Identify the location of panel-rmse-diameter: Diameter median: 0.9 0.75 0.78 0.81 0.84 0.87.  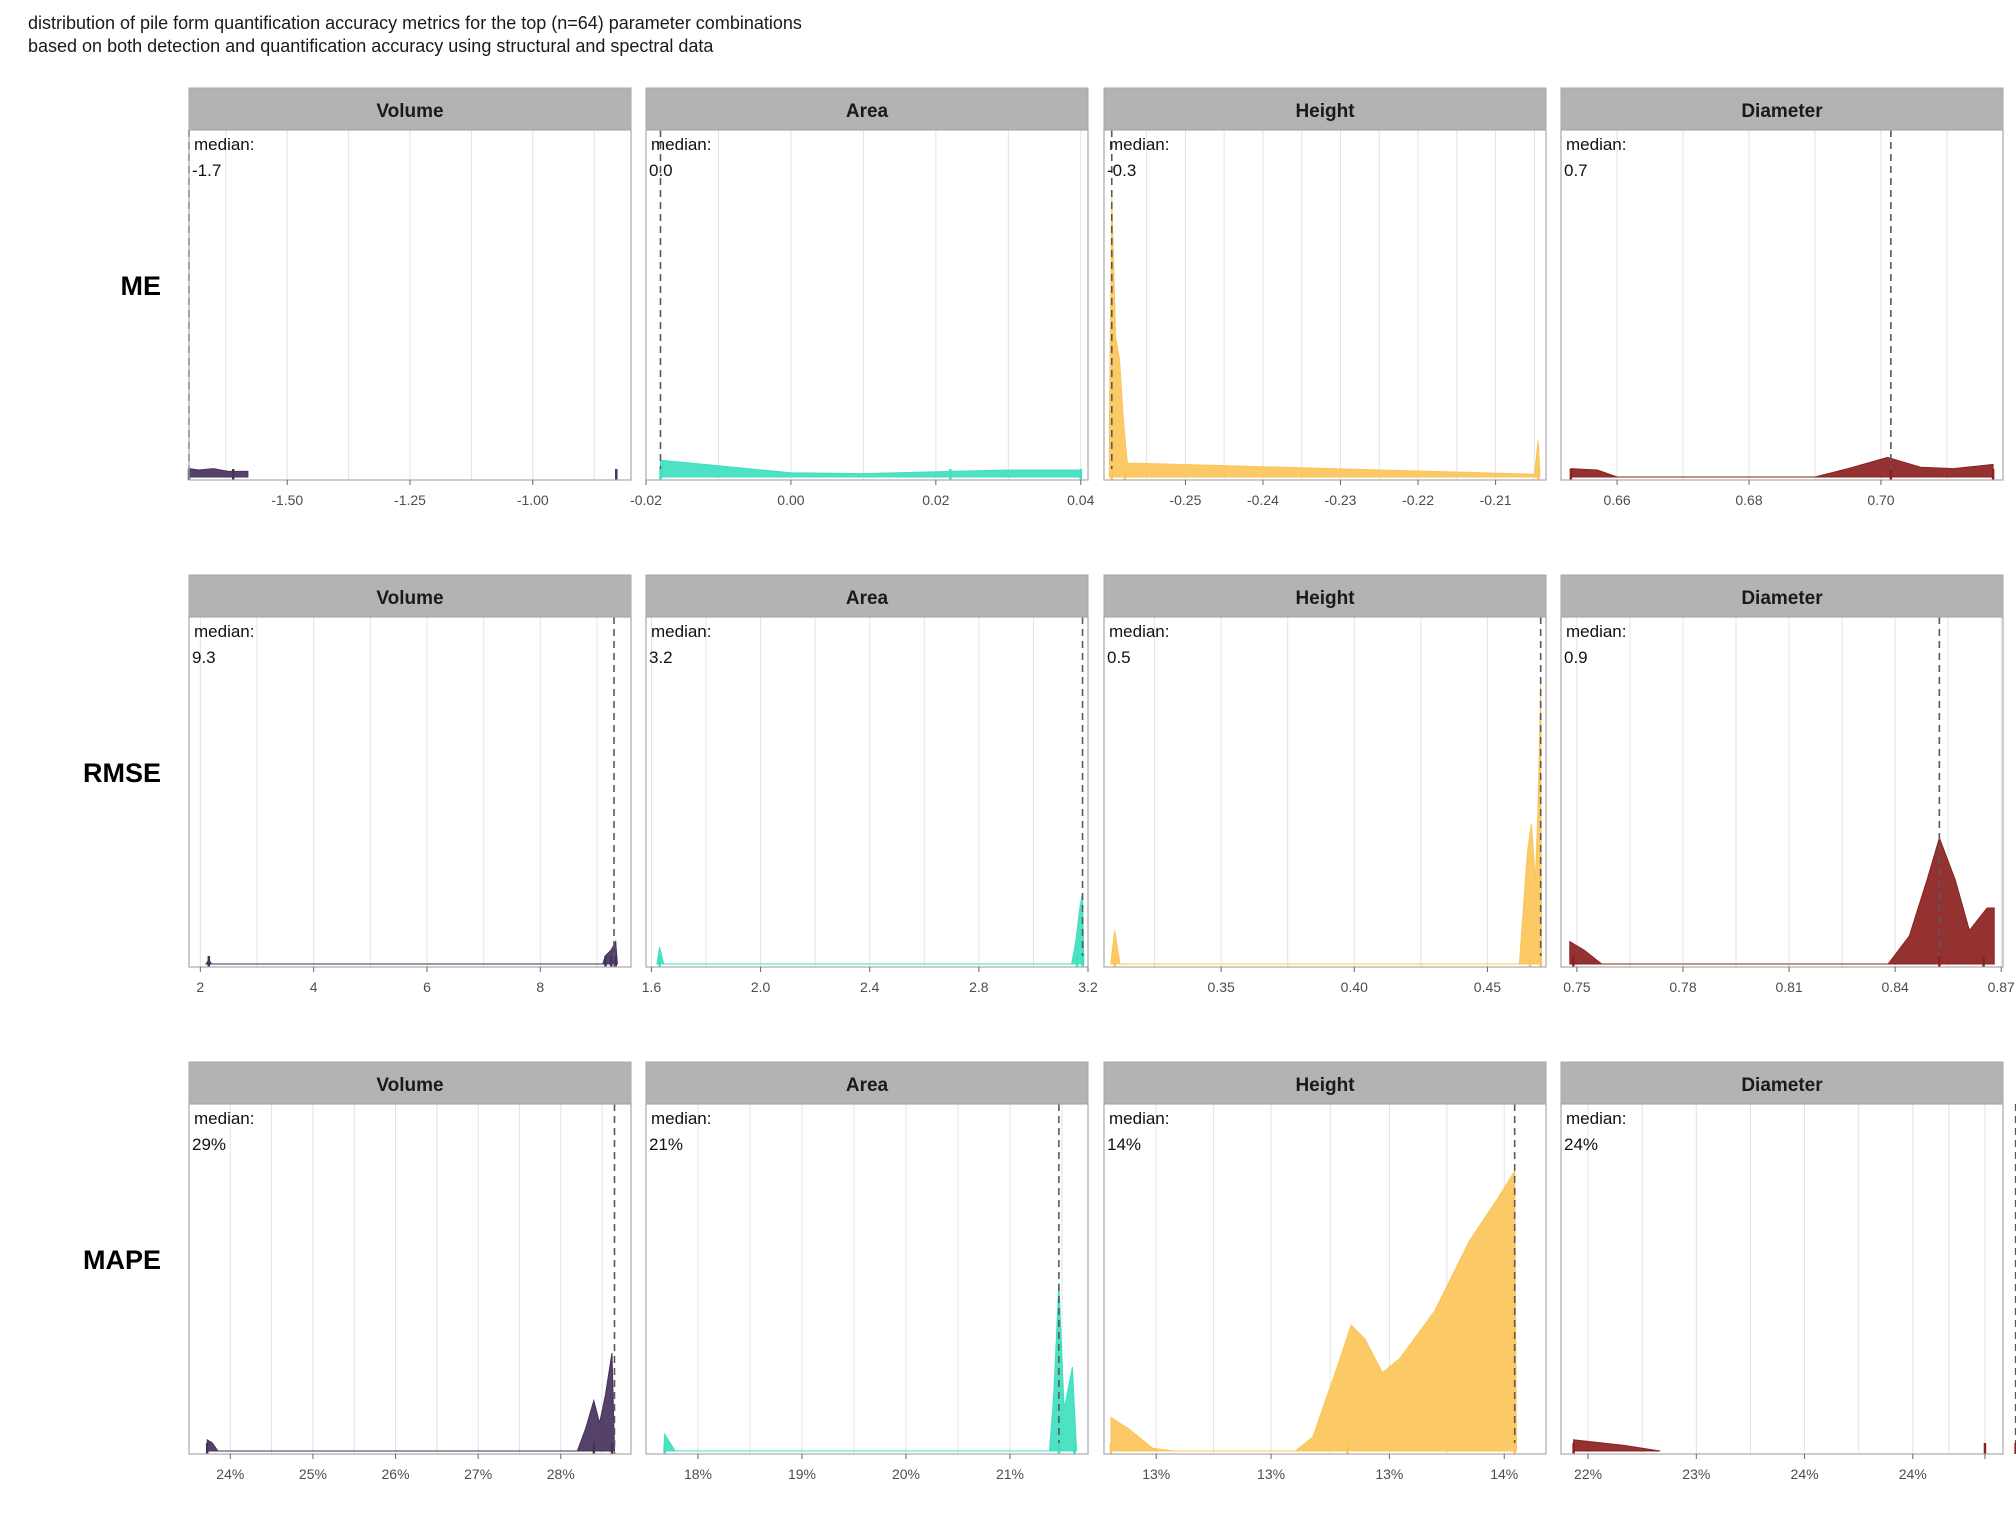
(1787, 784).